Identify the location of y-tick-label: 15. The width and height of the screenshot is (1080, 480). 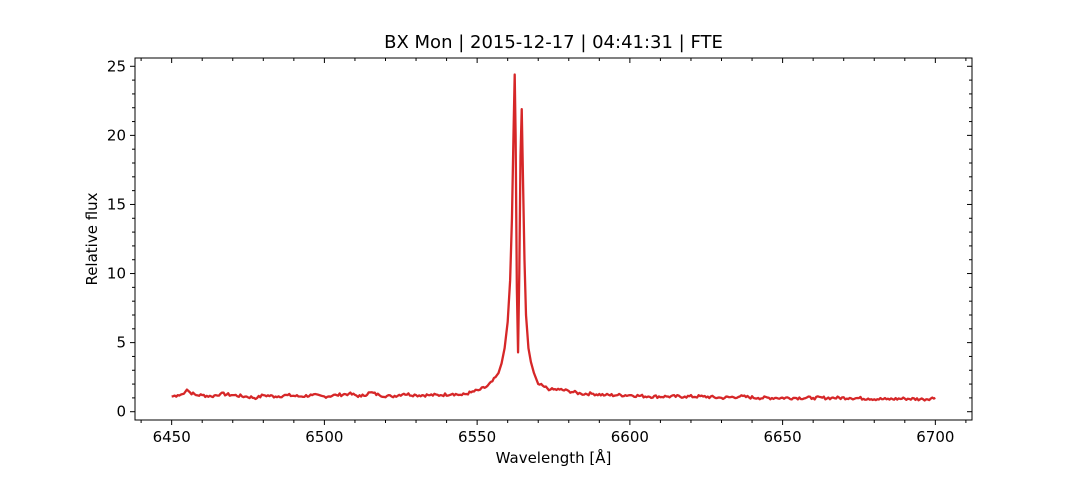
(116, 204).